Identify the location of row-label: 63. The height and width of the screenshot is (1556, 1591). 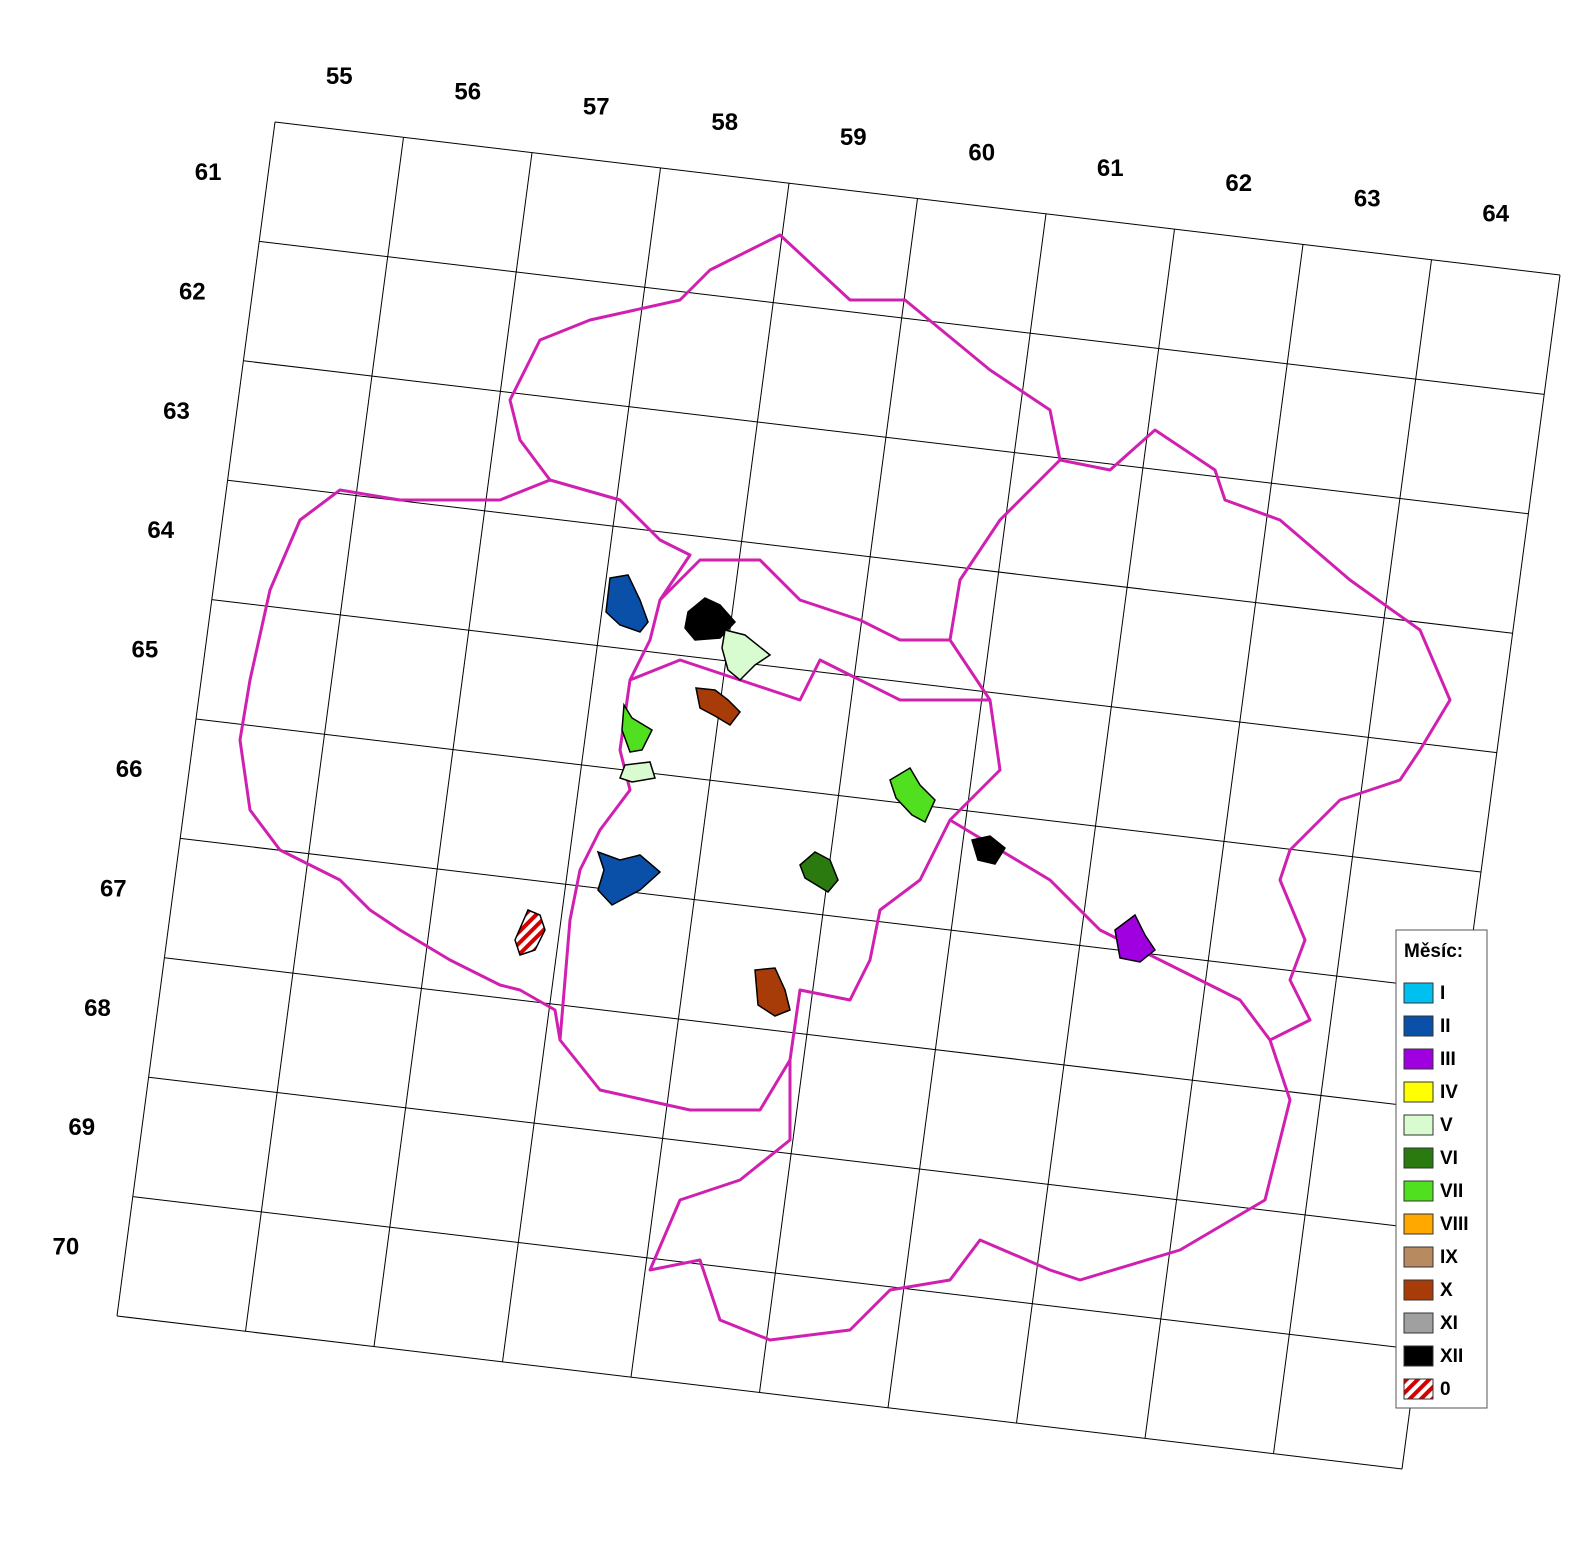
(176, 411).